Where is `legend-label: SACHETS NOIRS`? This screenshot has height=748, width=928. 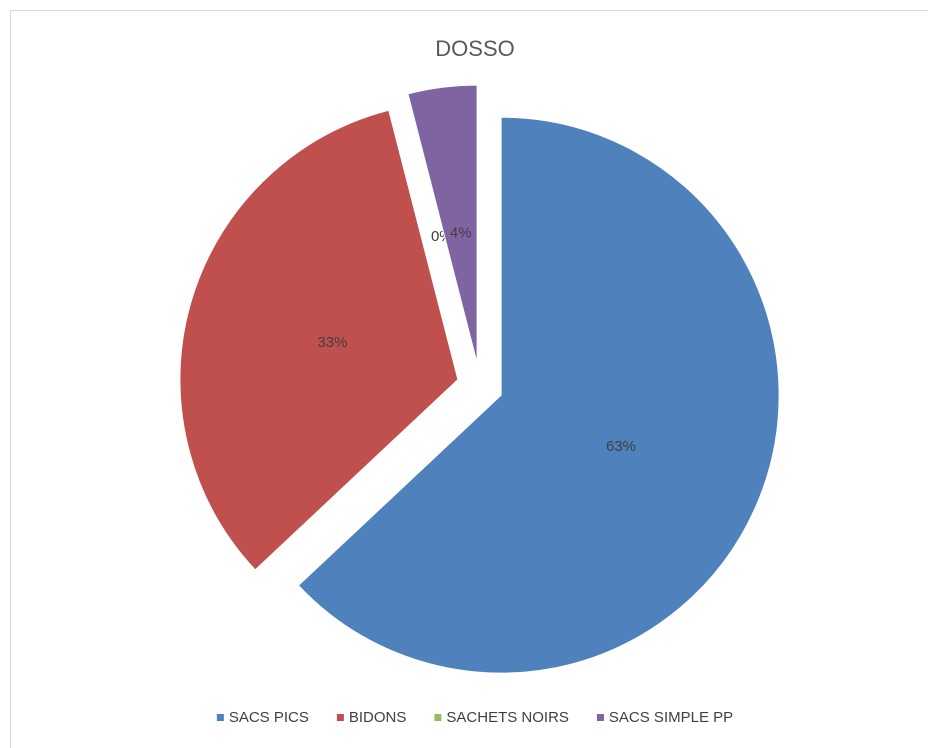
legend-label: SACHETS NOIRS is located at coordinates (507, 717).